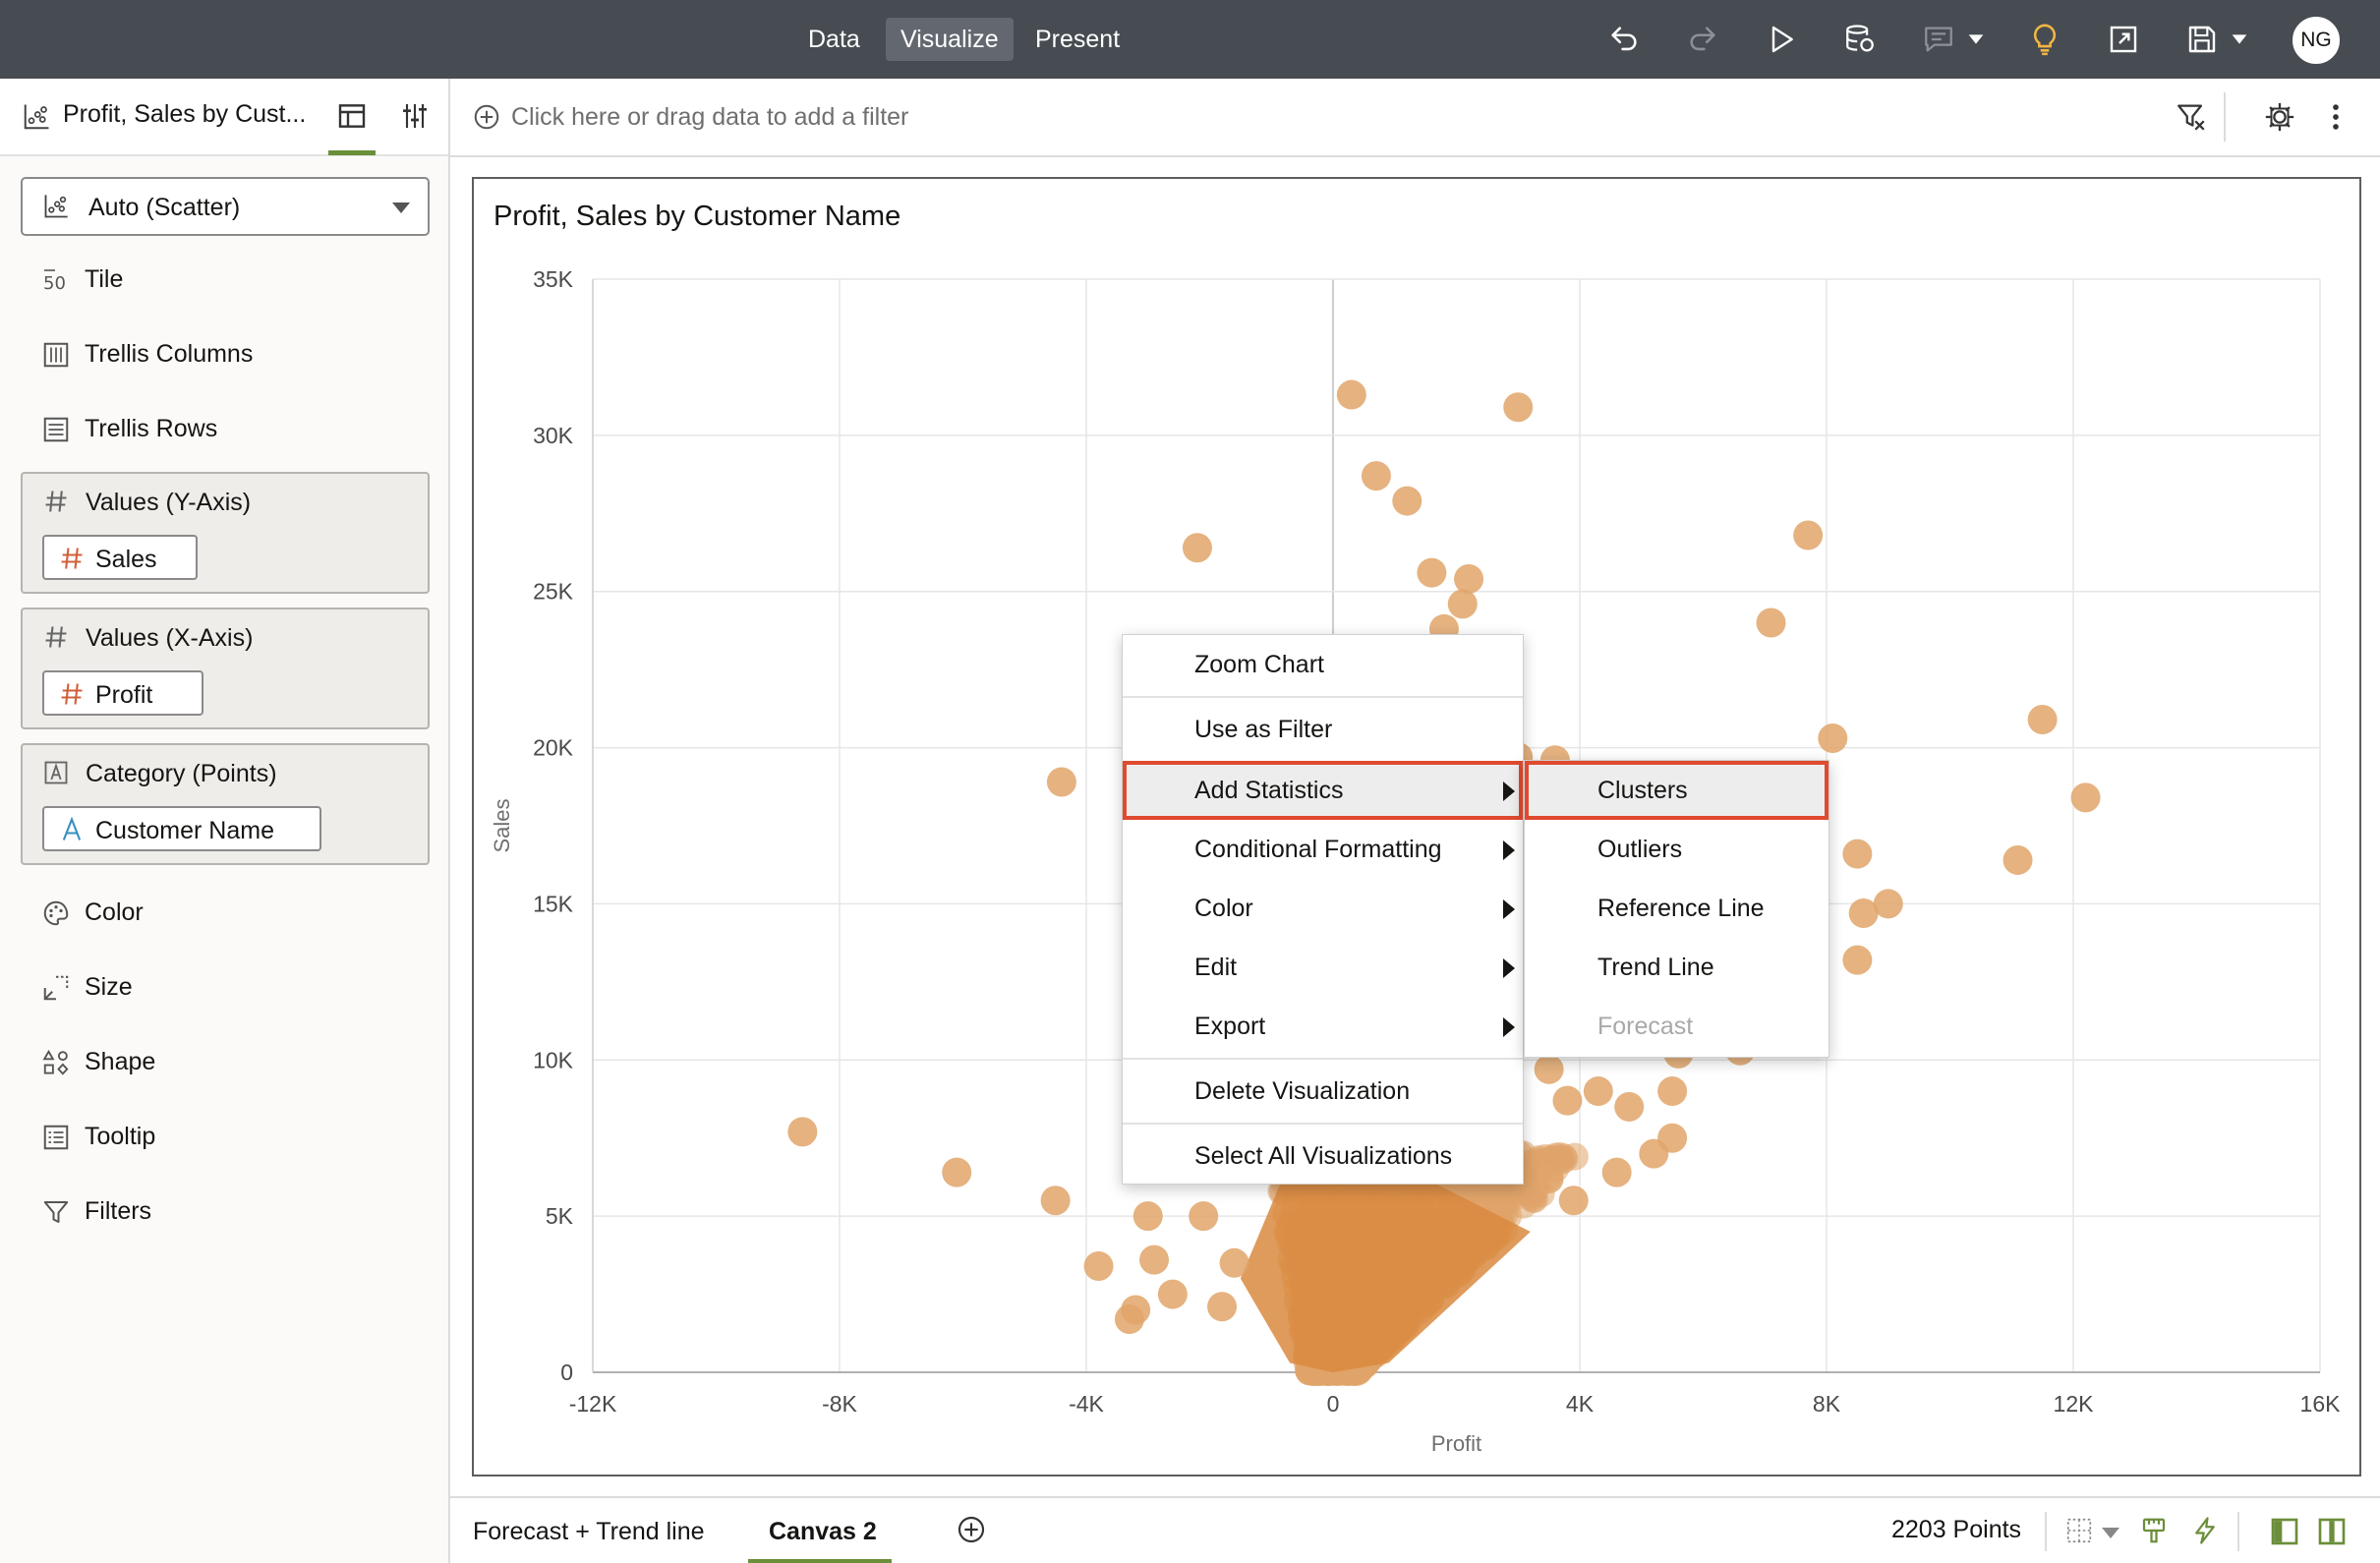 The image size is (2380, 1563). Describe the element at coordinates (1333, 1404) in the screenshot. I see `x-tick-label: 0` at that location.